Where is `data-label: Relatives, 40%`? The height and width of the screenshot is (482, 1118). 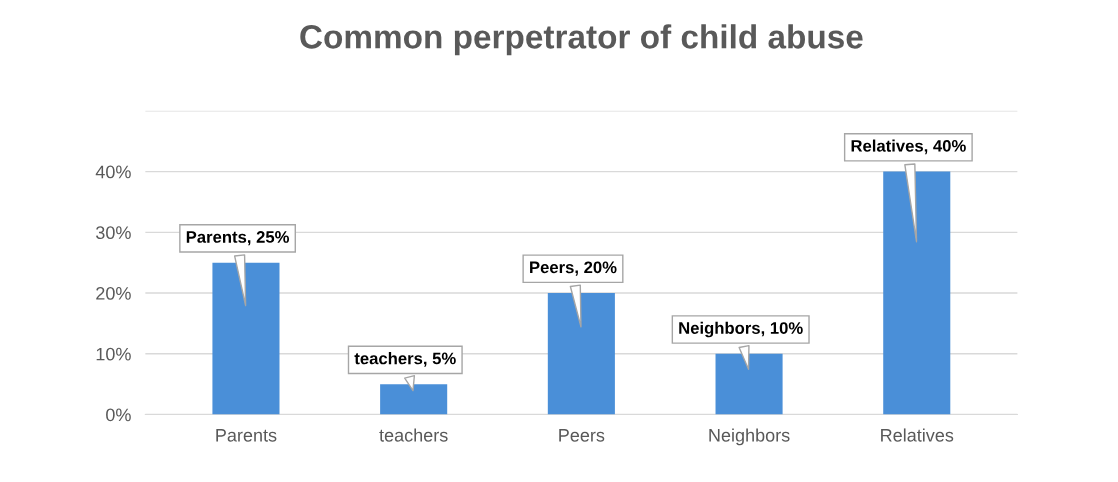
data-label: Relatives, 40% is located at coordinates (908, 147).